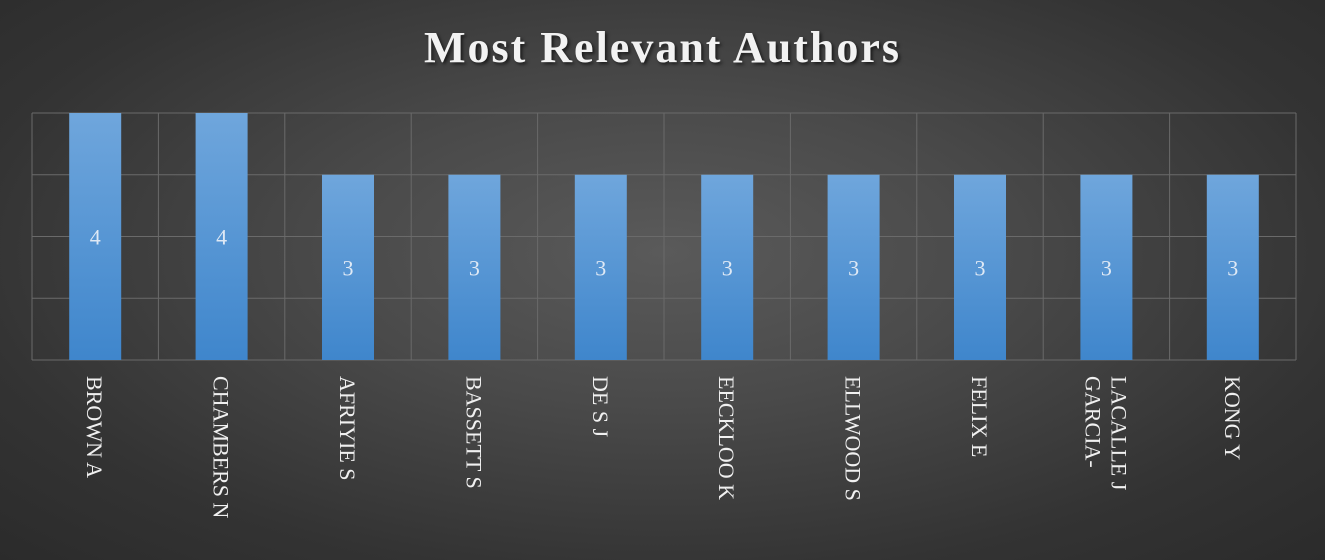 The width and height of the screenshot is (1325, 560). I want to click on category-label: BROWN A, so click(94, 427).